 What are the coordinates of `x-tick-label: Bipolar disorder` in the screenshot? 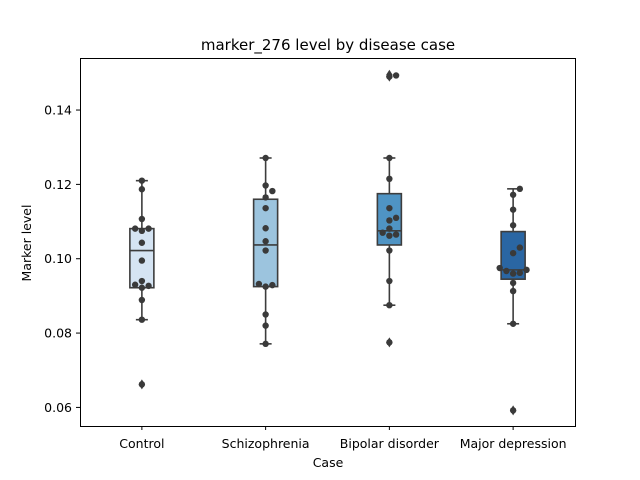 It's located at (390, 443).